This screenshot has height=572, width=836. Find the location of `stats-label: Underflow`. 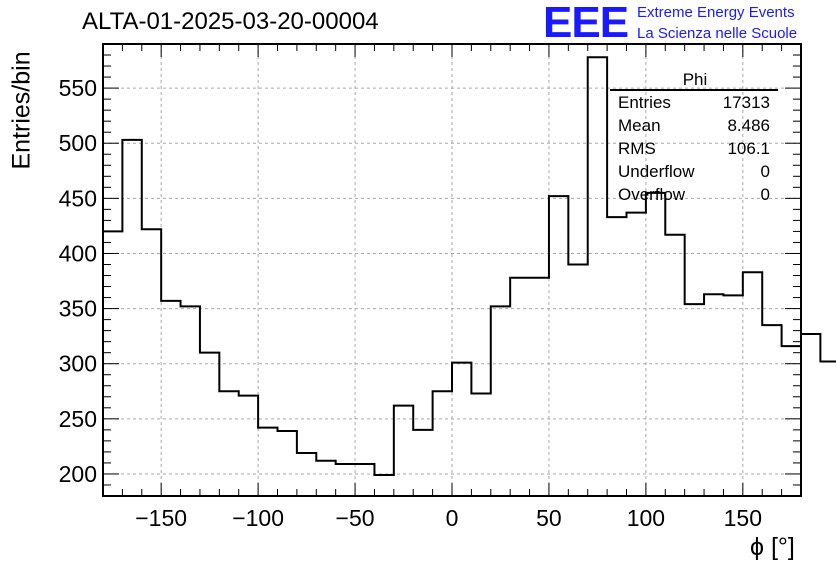

stats-label: Underflow is located at coordinates (656, 171).